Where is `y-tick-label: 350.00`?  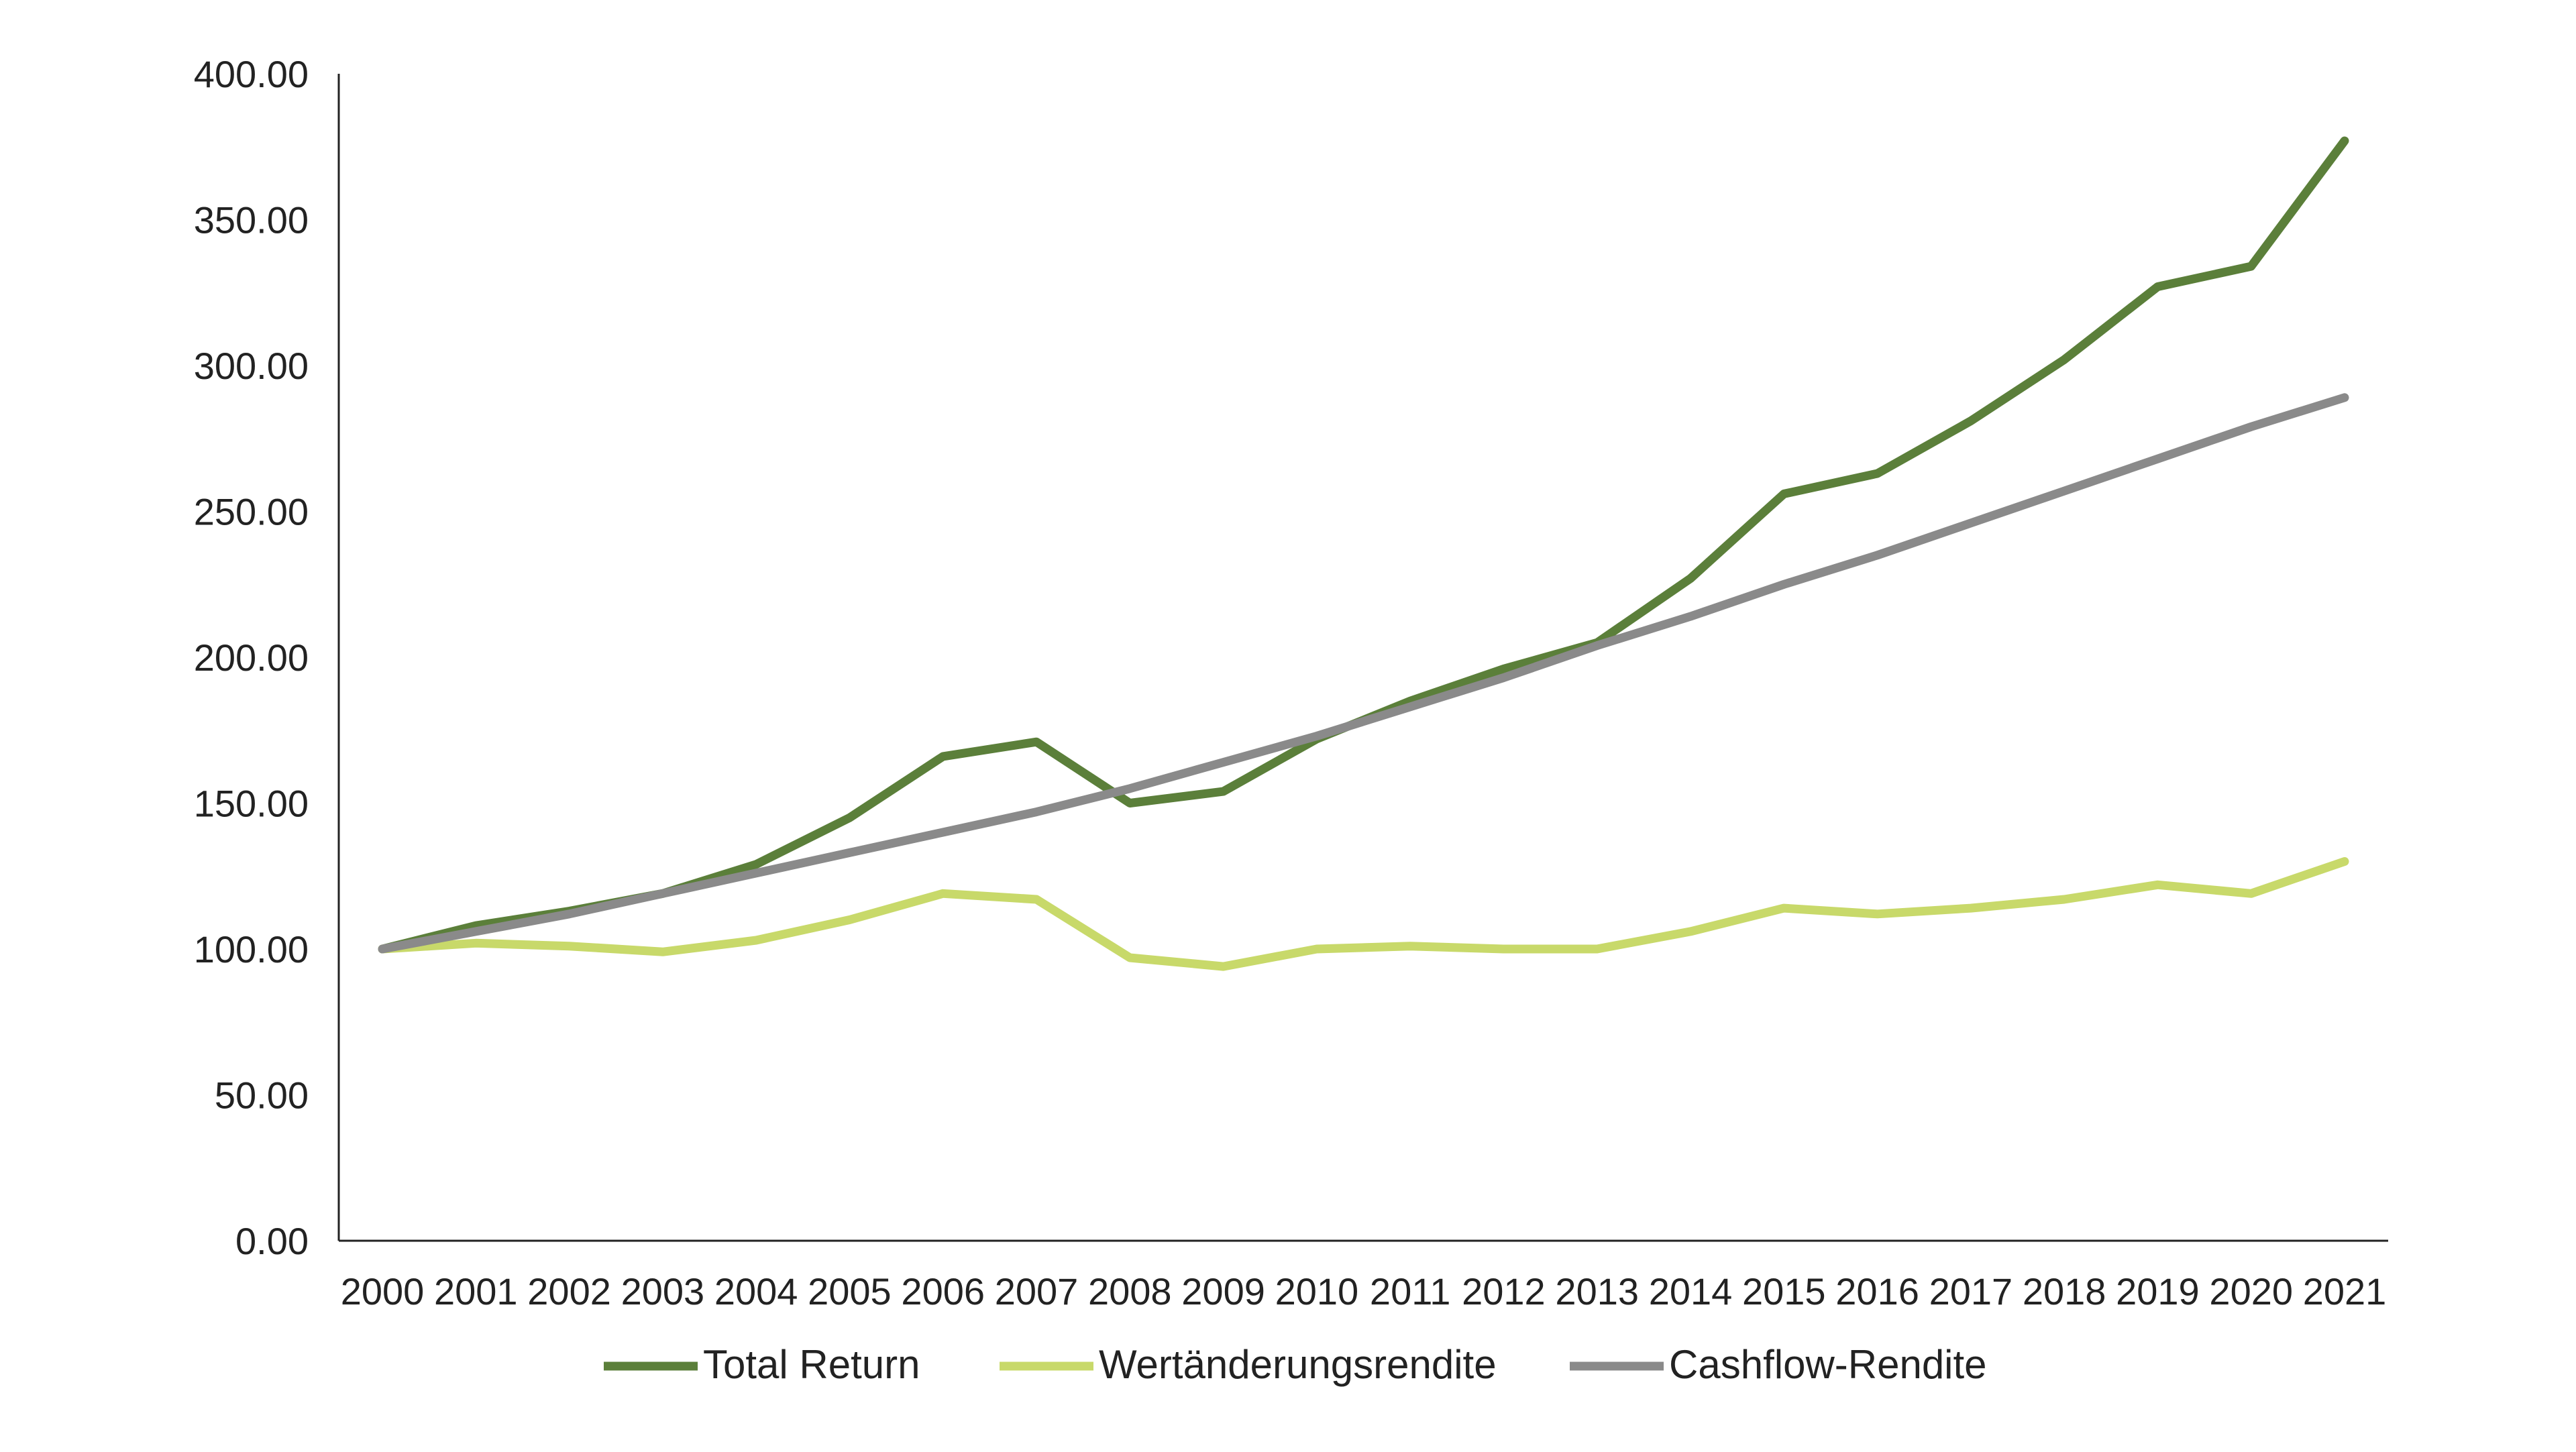 y-tick-label: 350.00 is located at coordinates (251, 220).